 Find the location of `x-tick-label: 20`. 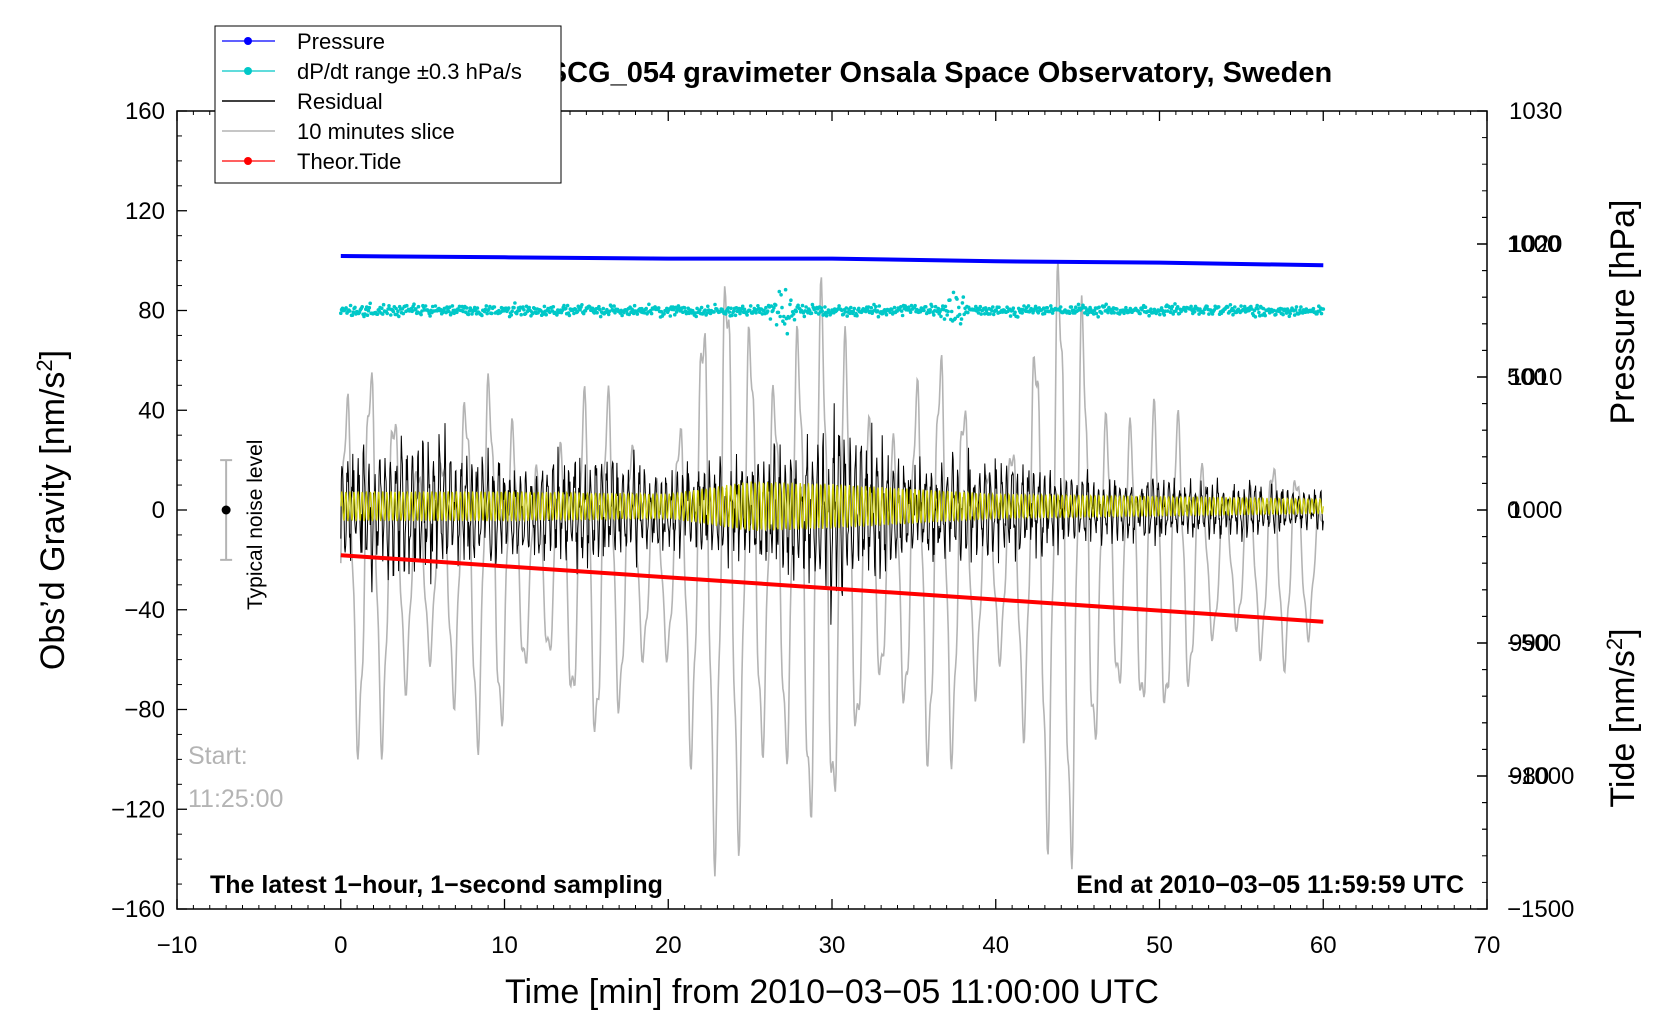

x-tick-label: 20 is located at coordinates (668, 945).